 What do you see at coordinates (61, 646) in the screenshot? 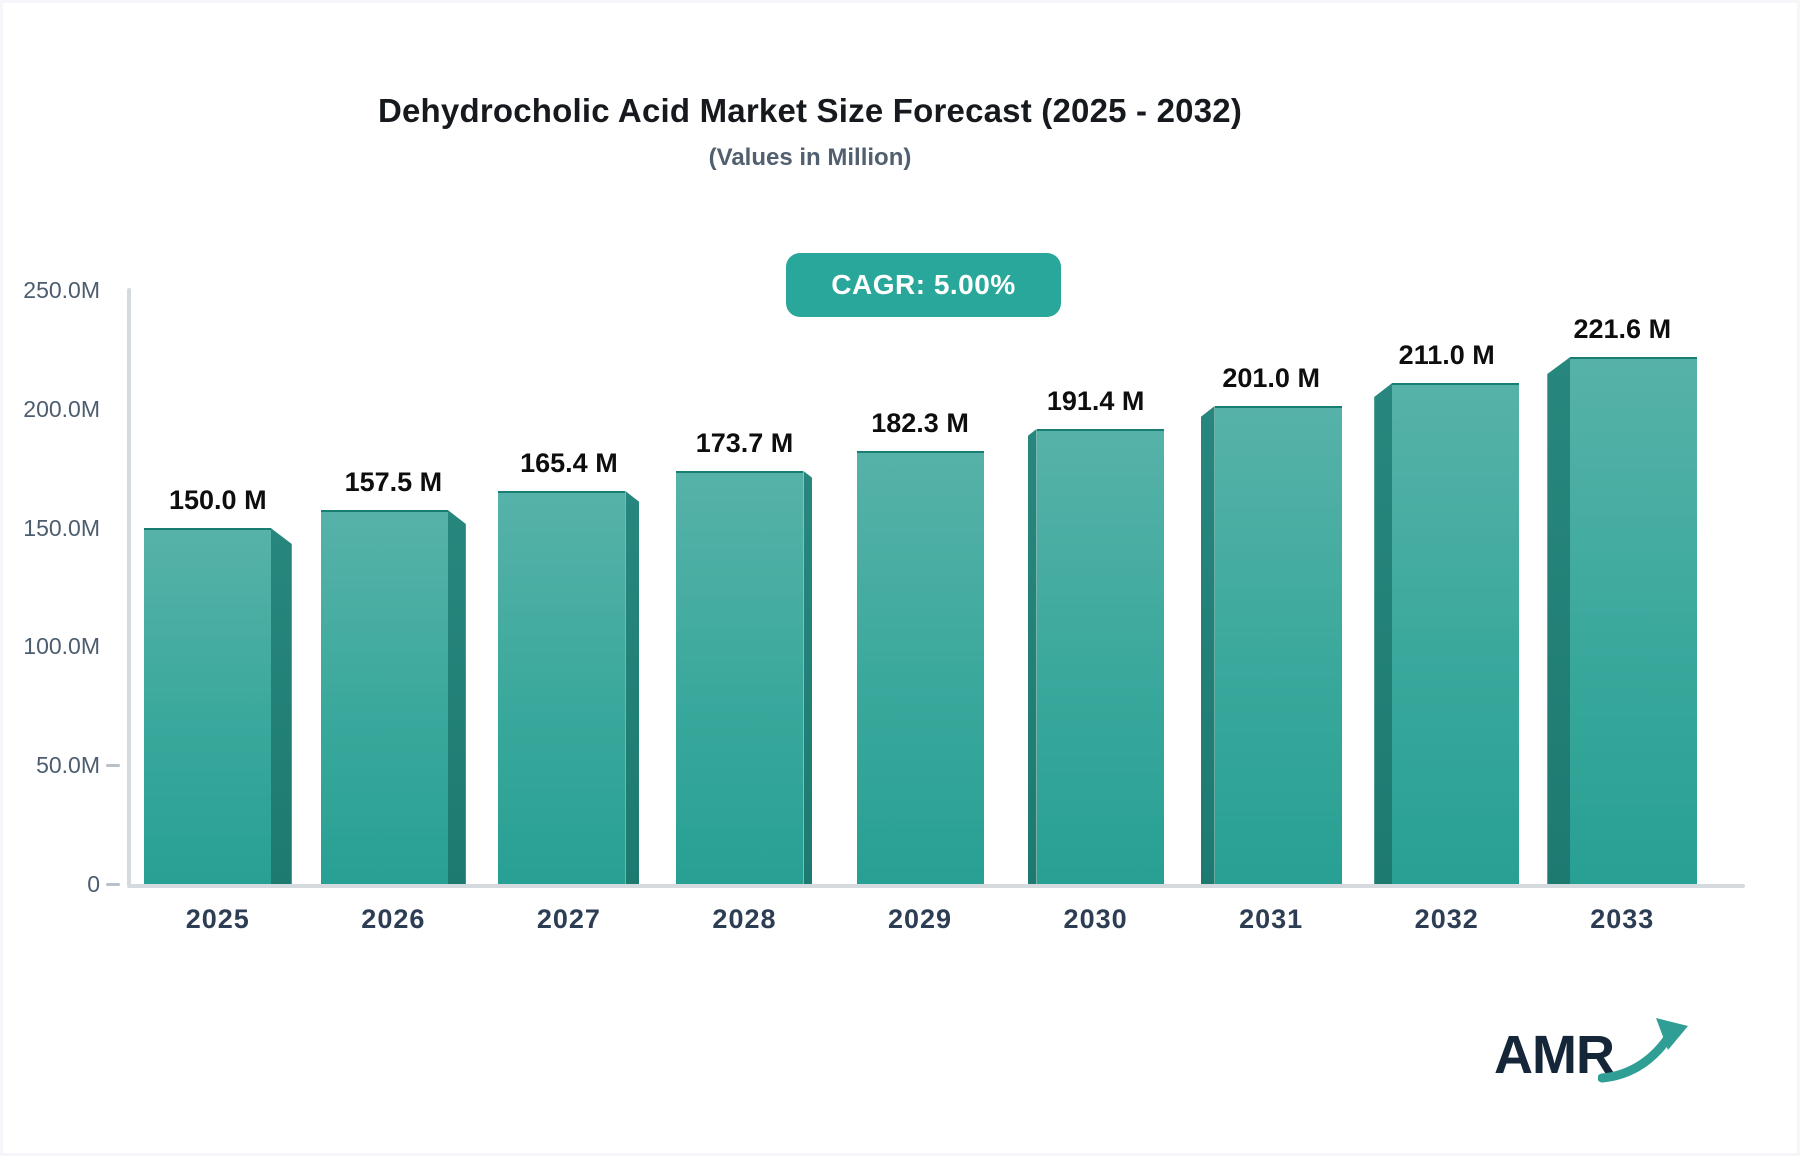
I see `y-tick-label: 100.0M` at bounding box center [61, 646].